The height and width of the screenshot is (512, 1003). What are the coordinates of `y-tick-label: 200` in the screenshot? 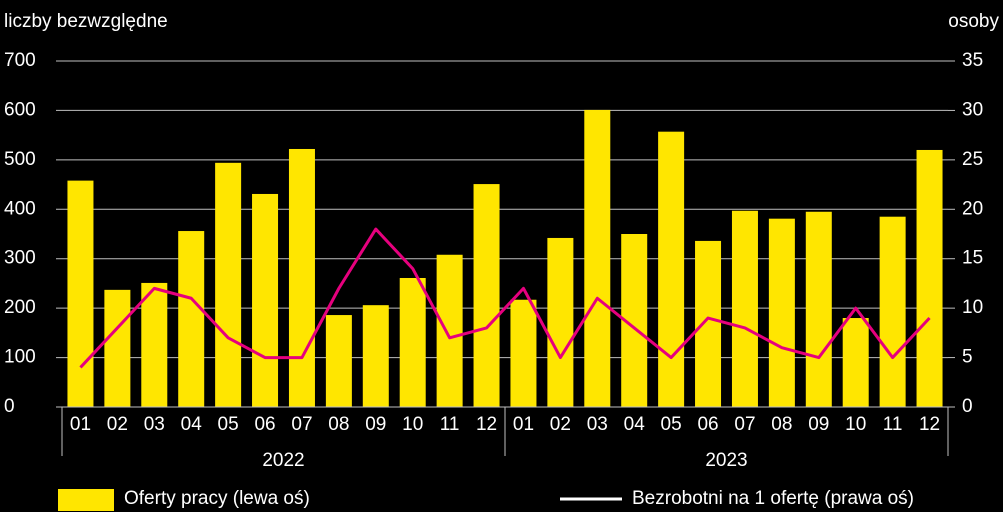 It's located at (20, 307).